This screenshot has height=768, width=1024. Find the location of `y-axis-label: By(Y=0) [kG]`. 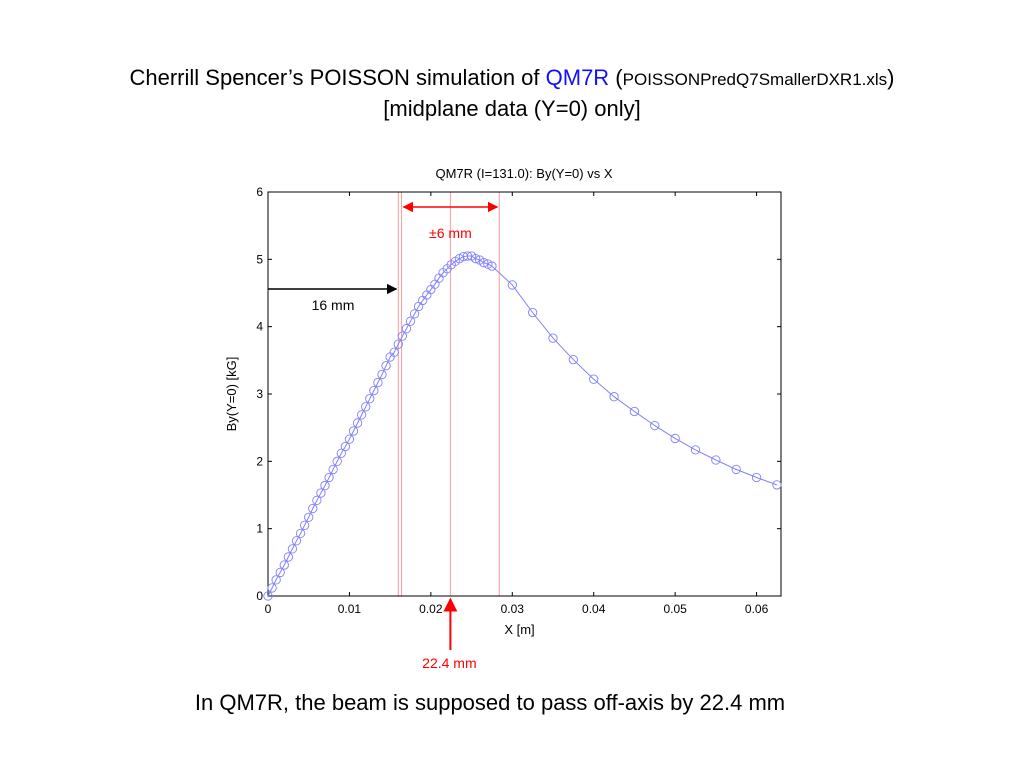

y-axis-label: By(Y=0) [kG] is located at coordinates (231, 394).